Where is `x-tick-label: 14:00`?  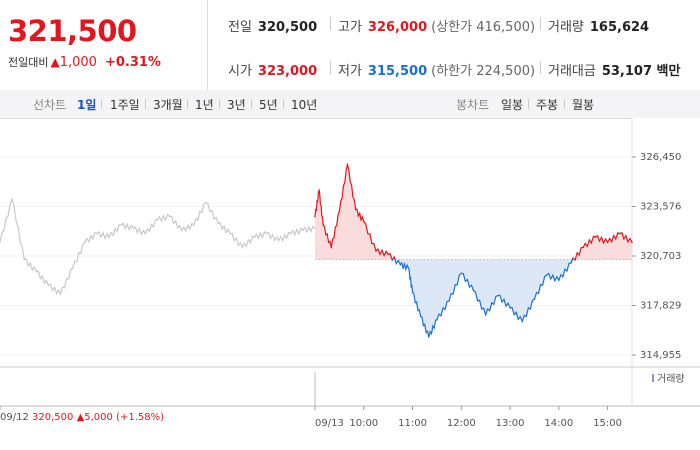 x-tick-label: 14:00 is located at coordinates (558, 423).